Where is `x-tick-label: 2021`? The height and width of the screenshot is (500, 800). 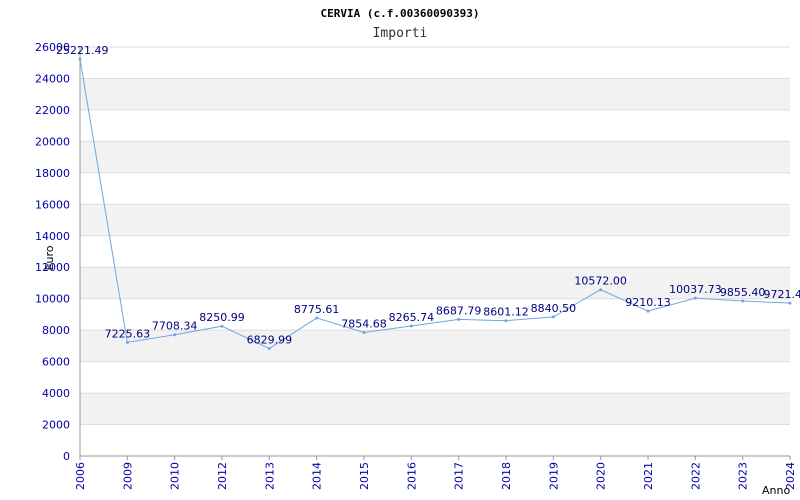 x-tick-label: 2021 is located at coordinates (648, 476).